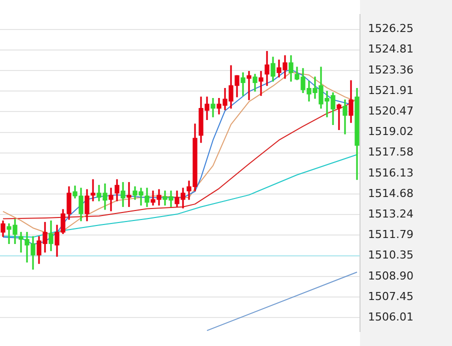  Describe the element at coordinates (391, 255) in the screenshot. I see `y-tick-label: 1510.35` at that location.